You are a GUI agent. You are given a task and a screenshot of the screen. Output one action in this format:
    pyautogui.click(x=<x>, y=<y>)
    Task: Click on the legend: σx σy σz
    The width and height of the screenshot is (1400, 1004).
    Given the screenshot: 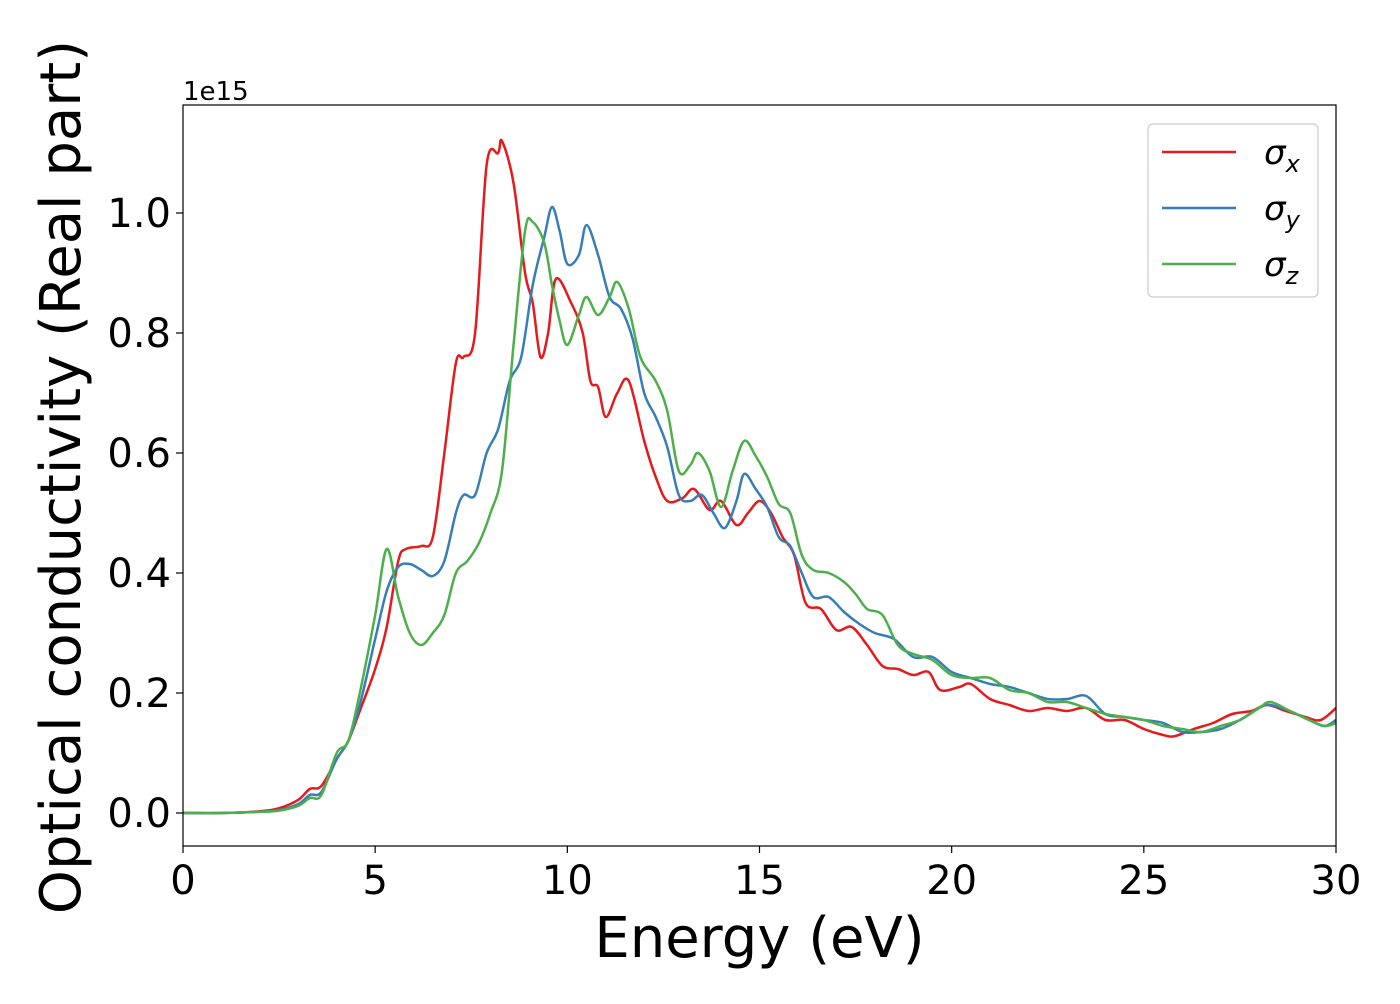 What is the action you would take?
    pyautogui.click(x=1233, y=210)
    